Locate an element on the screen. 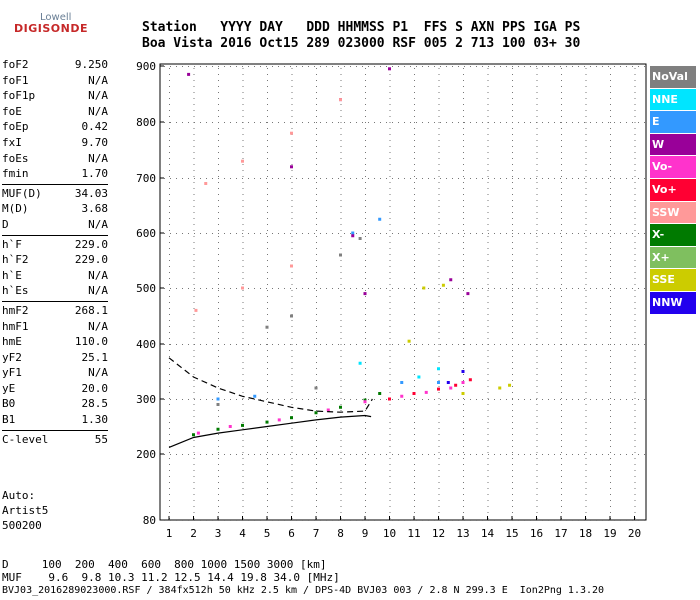 The width and height of the screenshot is (700, 600). param-row: fmin 1.70 is located at coordinates (55, 175).